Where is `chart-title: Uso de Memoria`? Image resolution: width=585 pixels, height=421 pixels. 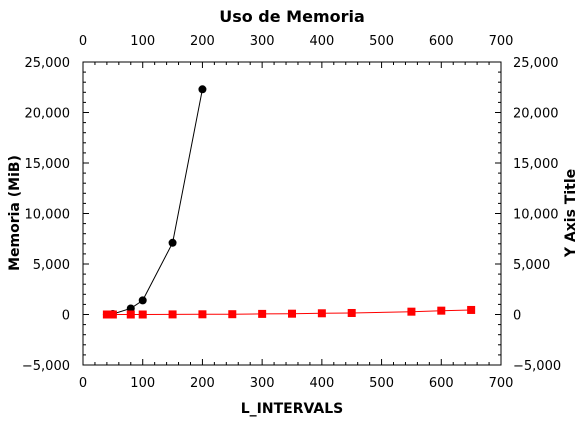
chart-title: Uso de Memoria is located at coordinates (292, 16).